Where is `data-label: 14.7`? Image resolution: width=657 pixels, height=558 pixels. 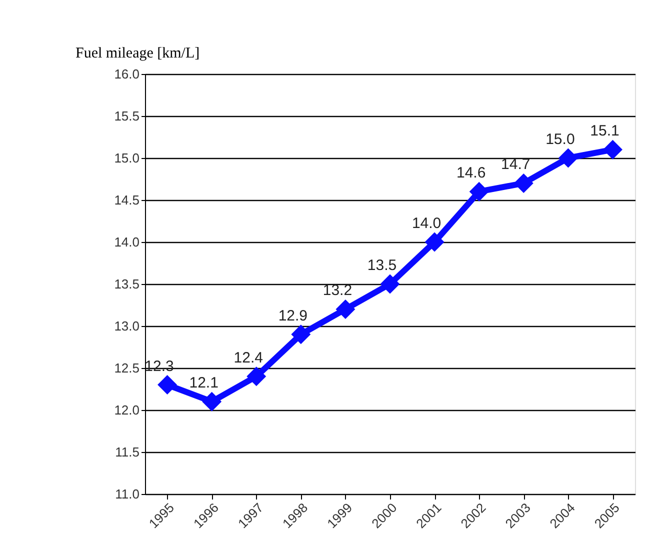 data-label: 14.7 is located at coordinates (515, 165).